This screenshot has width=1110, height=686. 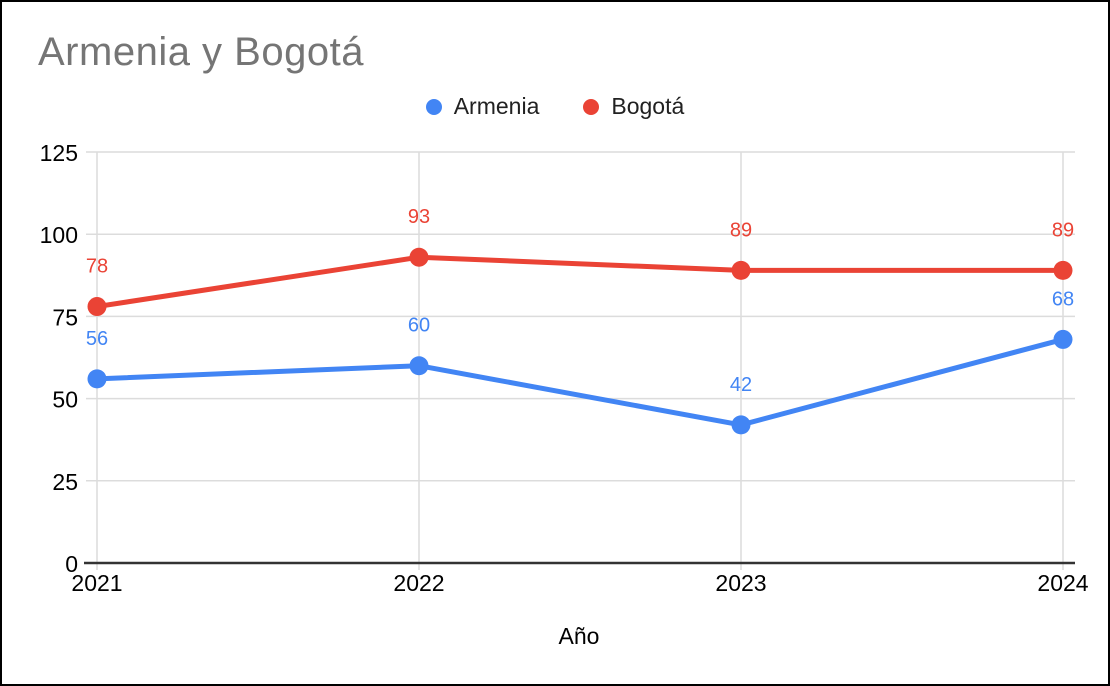 I want to click on chart-title: Armenia y Bogotá, so click(x=201, y=52).